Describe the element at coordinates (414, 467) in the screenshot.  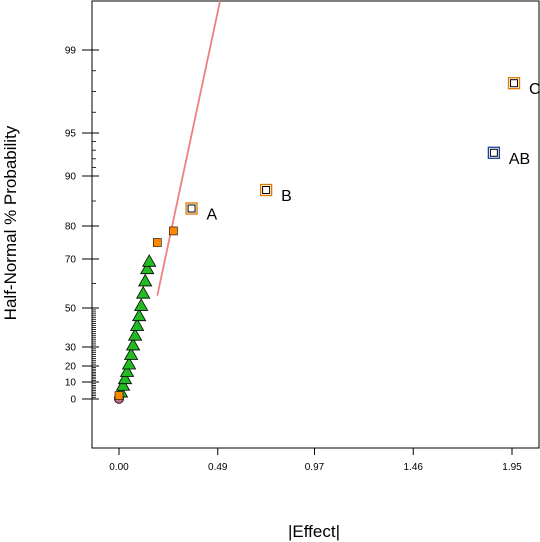
I see `x-tick-label-3: 1.46` at that location.